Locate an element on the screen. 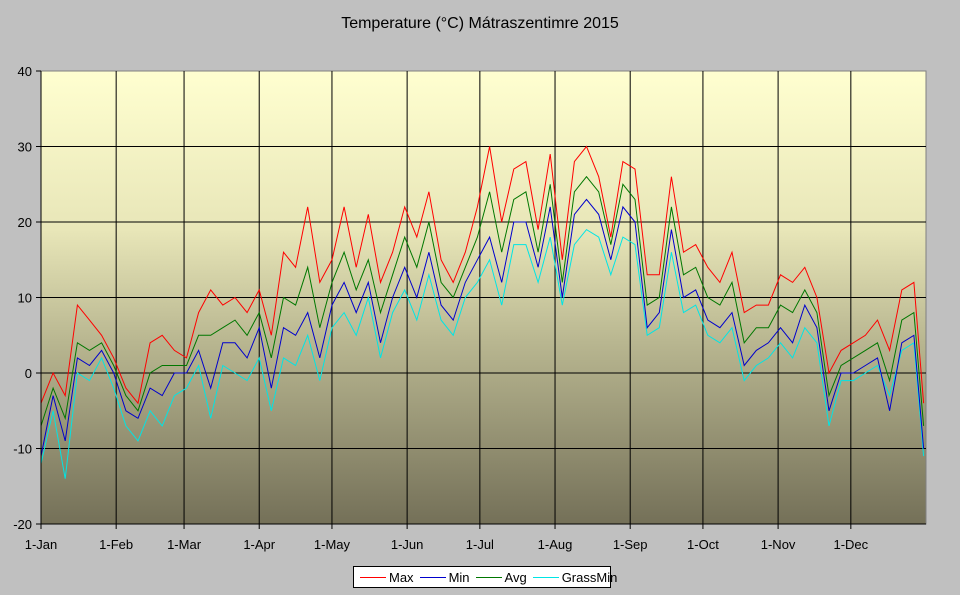 The image size is (960, 595). legend-item-min: Min is located at coordinates (444, 577).